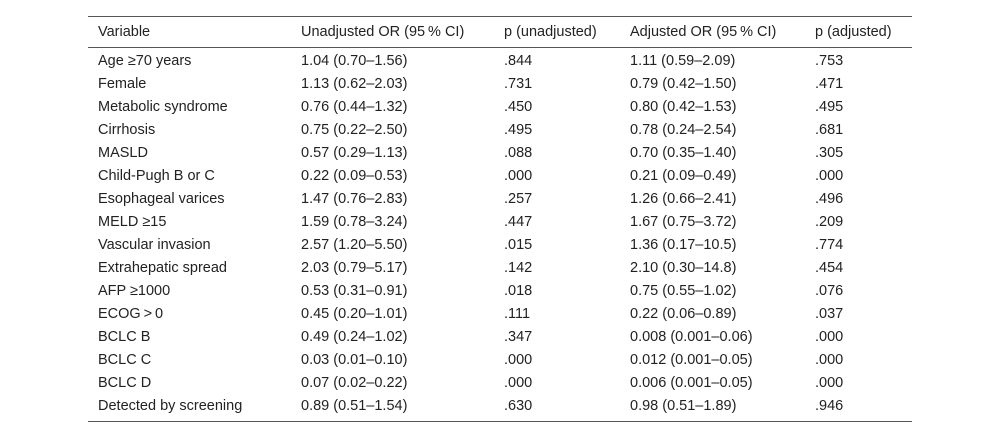  I want to click on table-cell: 0.53 (0.31–0.91), so click(354, 290).